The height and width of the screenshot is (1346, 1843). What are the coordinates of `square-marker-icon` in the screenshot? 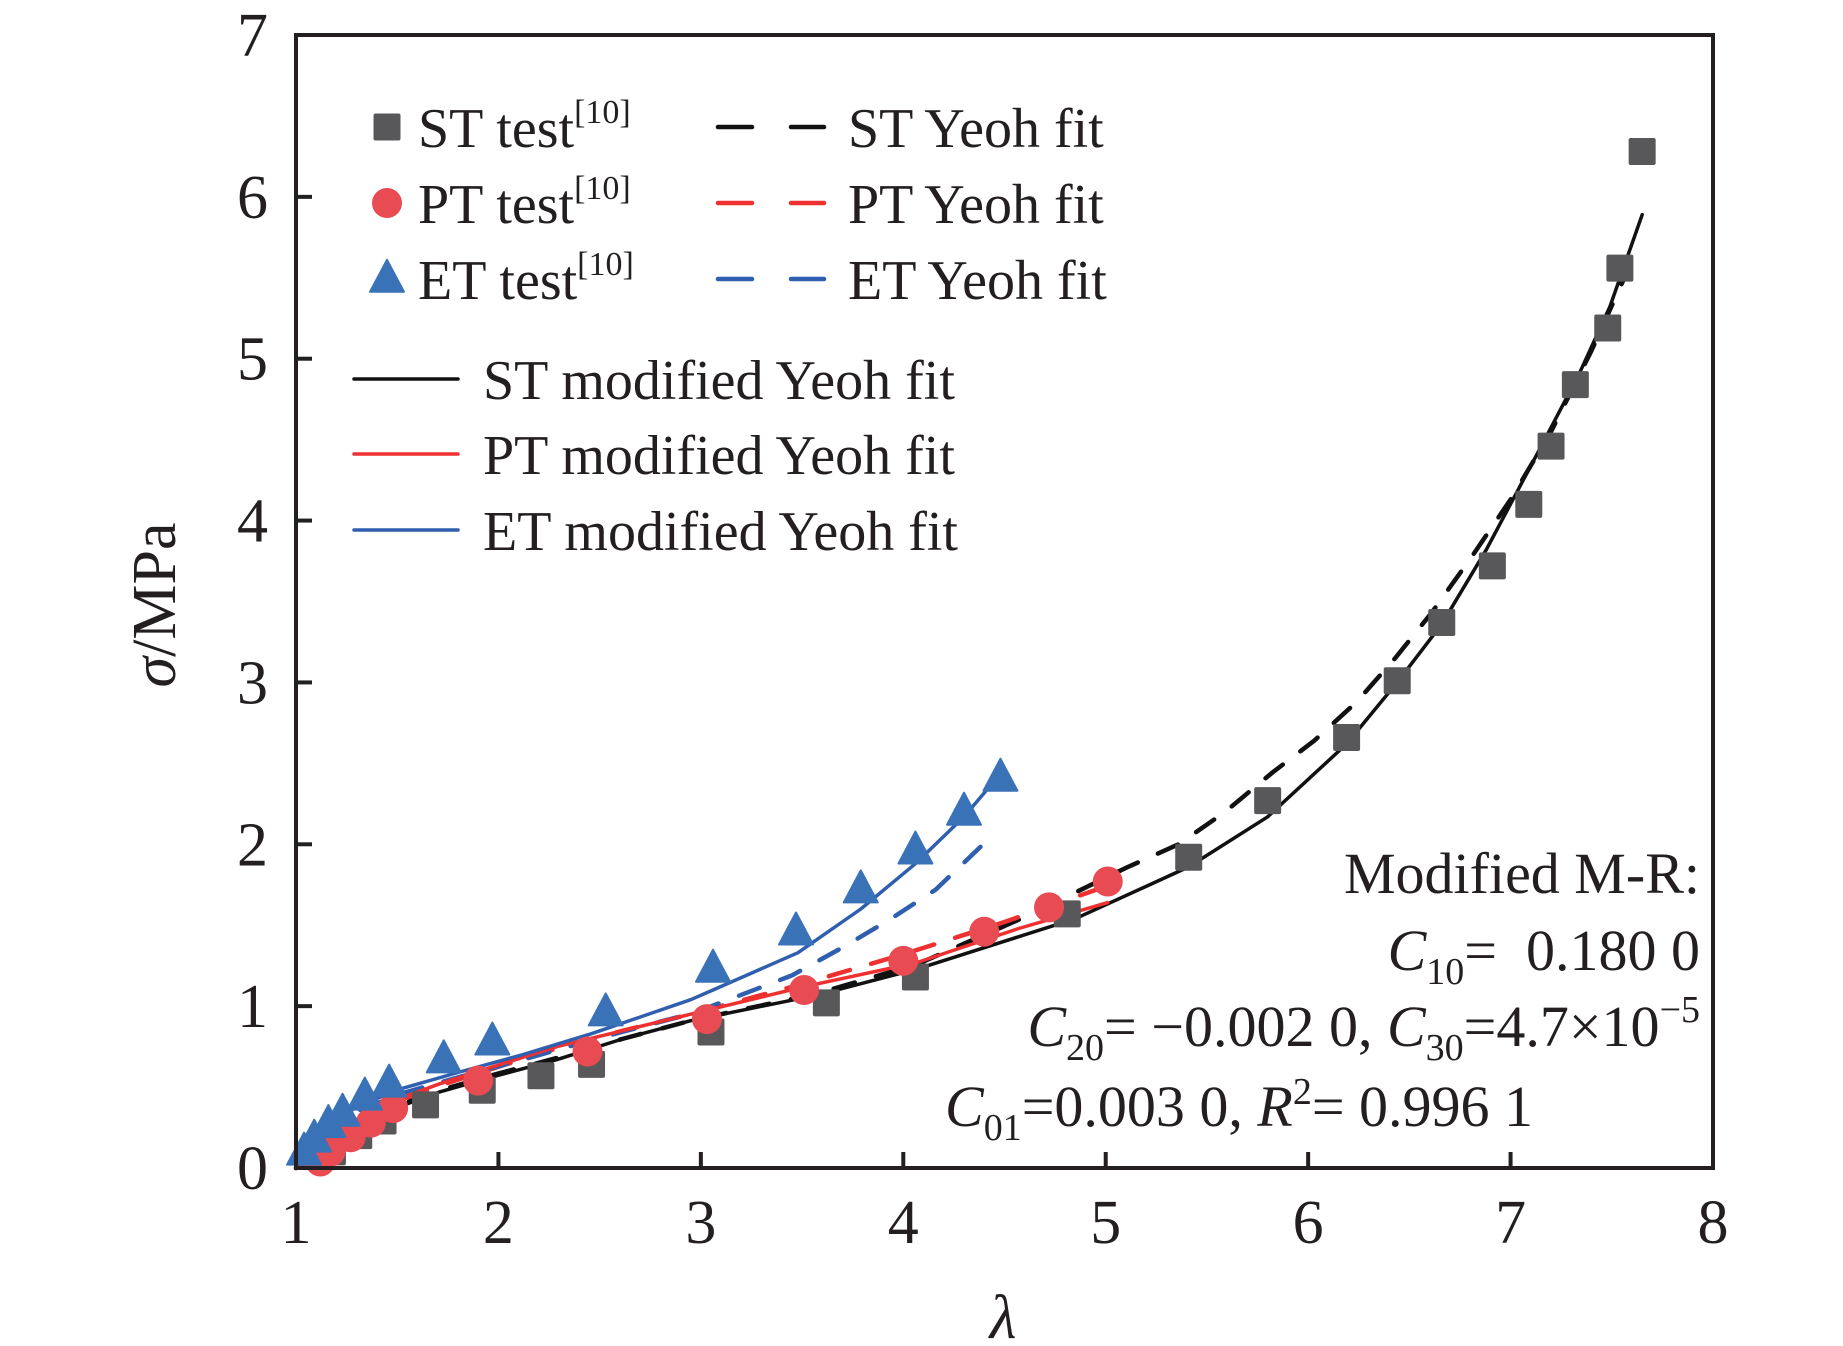 It's located at (387, 127).